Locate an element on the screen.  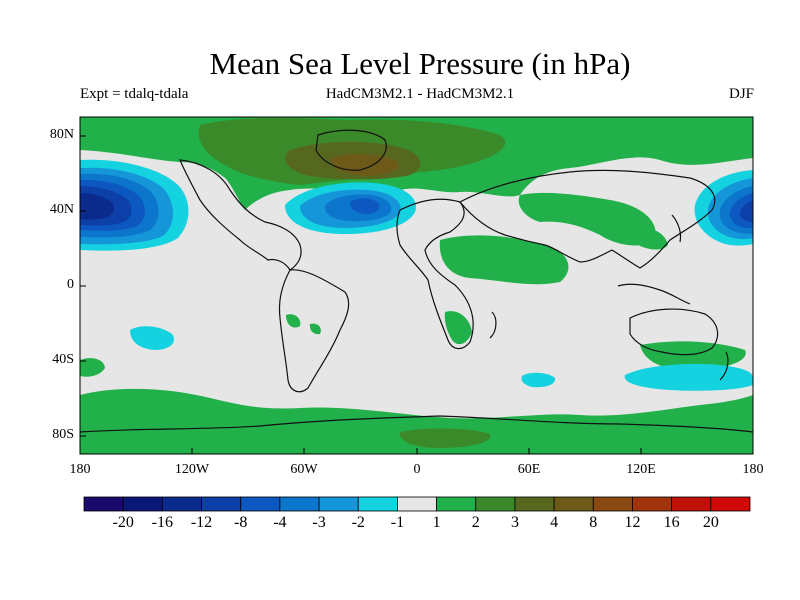
colorbar-label: -12 is located at coordinates (201, 522).